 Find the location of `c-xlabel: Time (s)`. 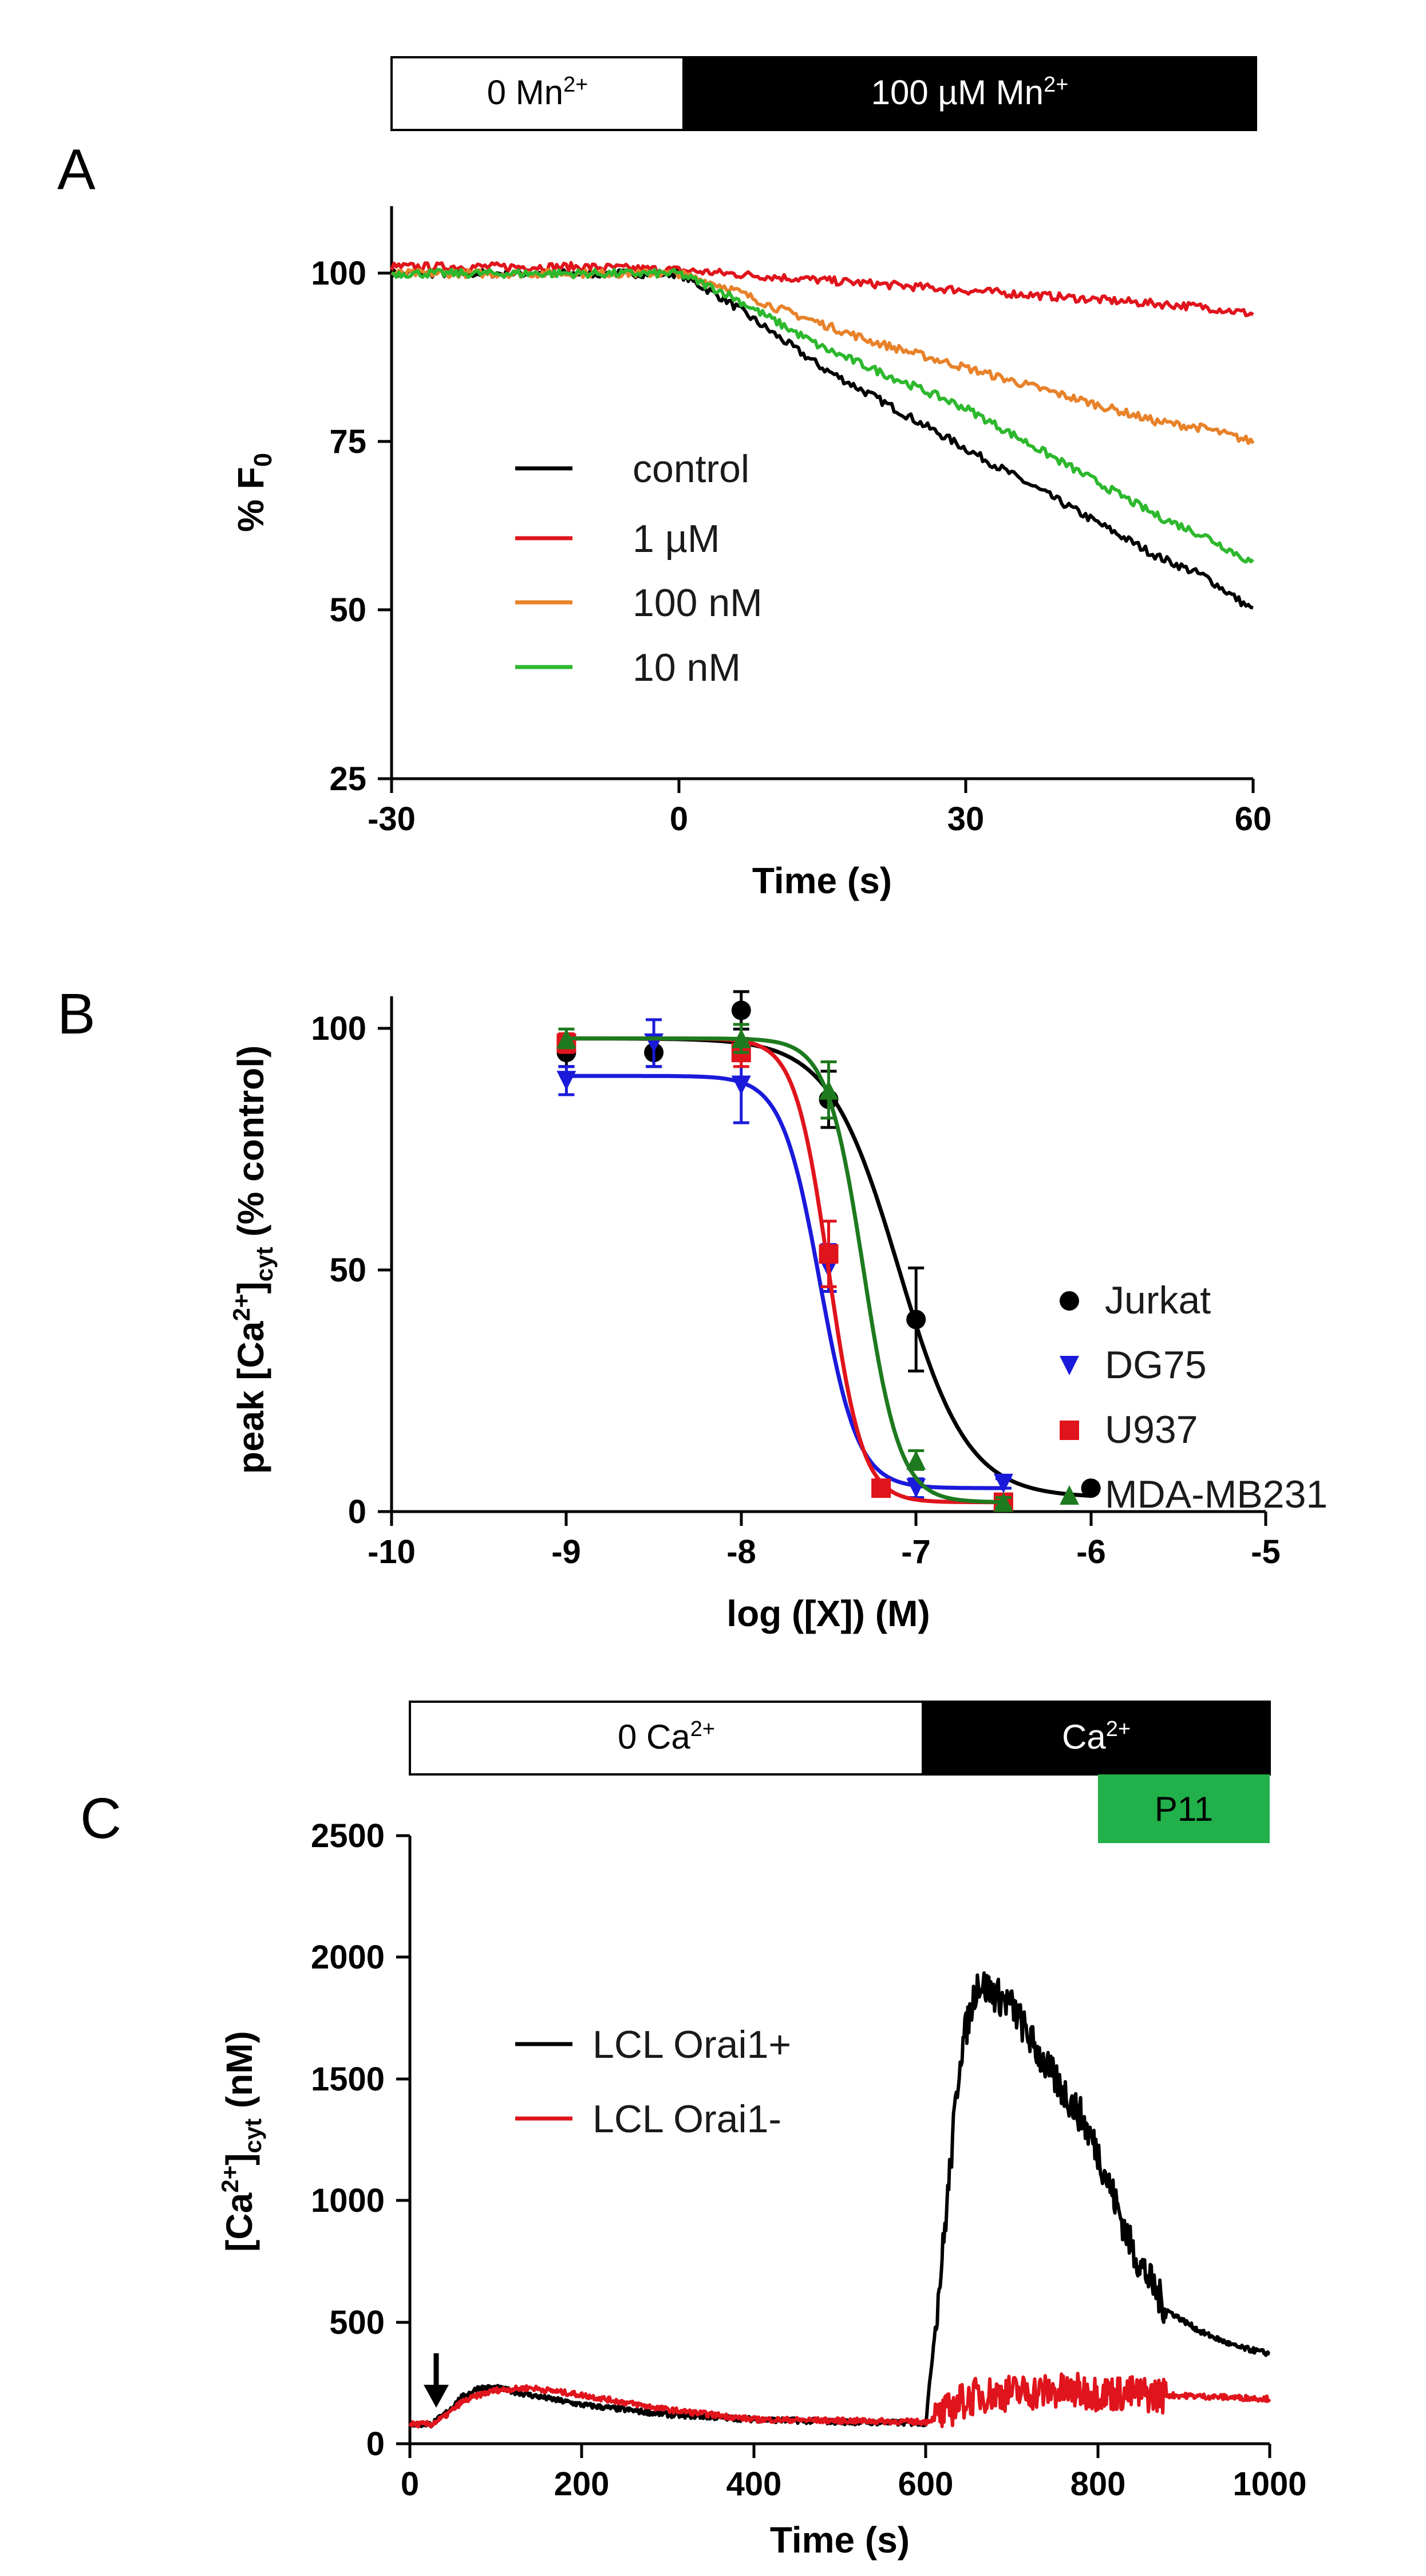

c-xlabel: Time (s) is located at coordinates (840, 2540).